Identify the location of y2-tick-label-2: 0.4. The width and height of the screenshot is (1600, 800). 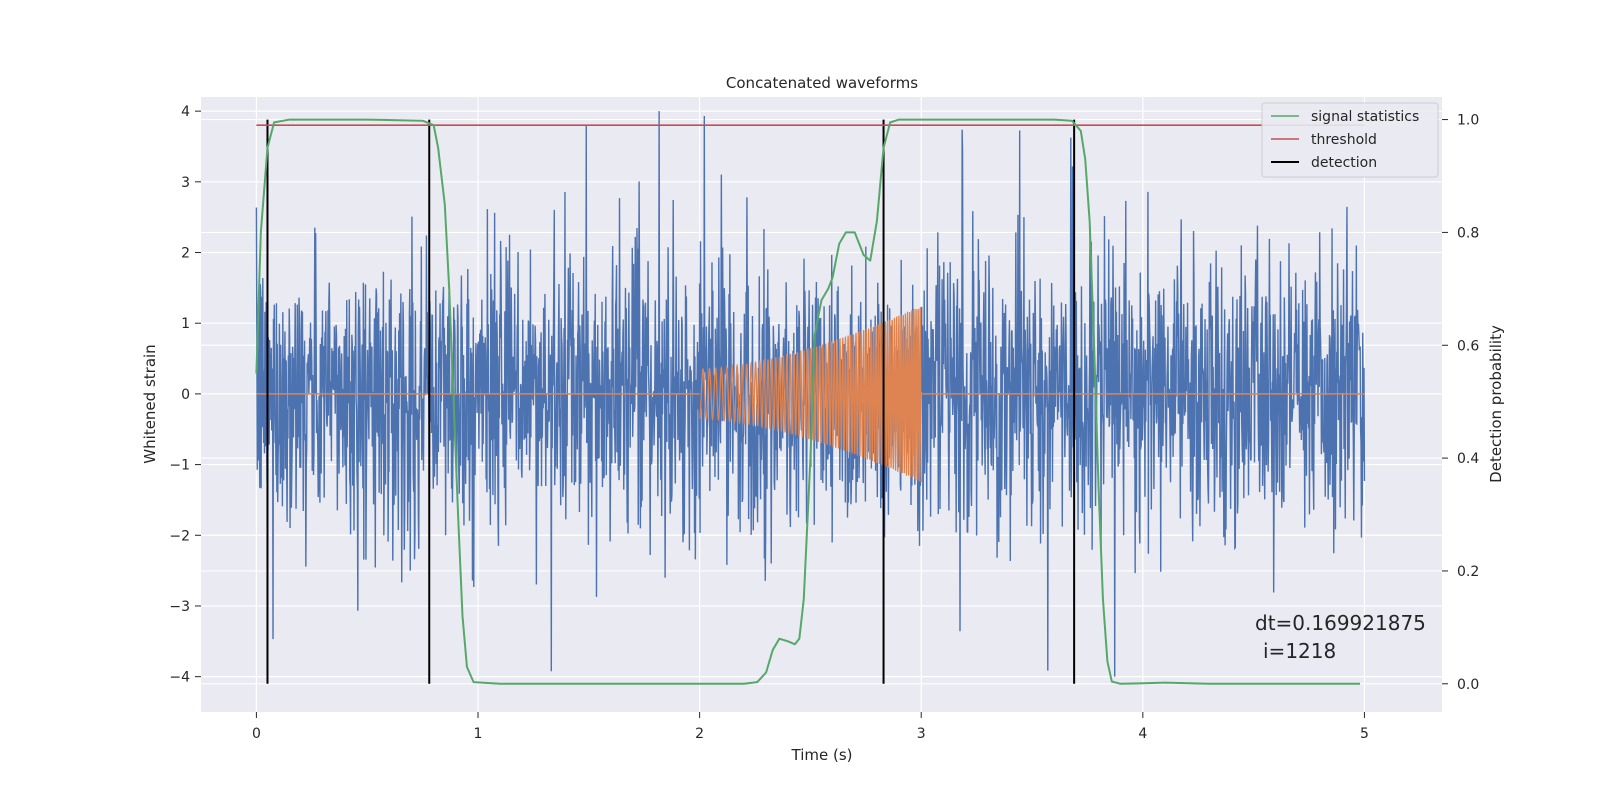
(1468, 459).